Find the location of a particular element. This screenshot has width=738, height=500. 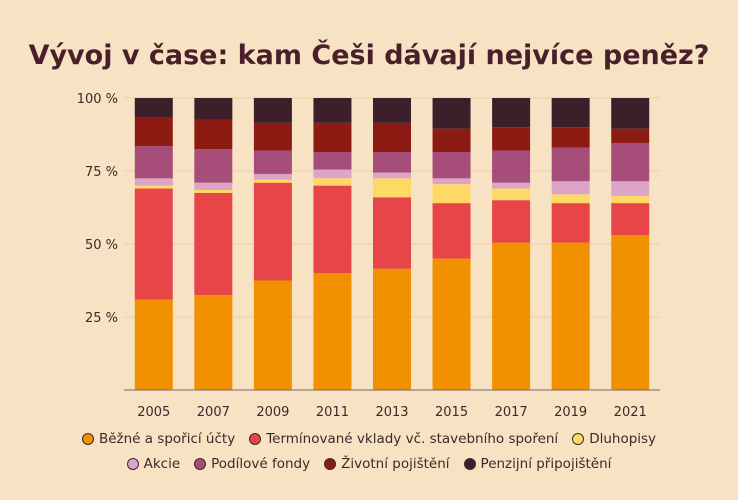

legend-label: Životní pojištění is located at coordinates (395, 464).